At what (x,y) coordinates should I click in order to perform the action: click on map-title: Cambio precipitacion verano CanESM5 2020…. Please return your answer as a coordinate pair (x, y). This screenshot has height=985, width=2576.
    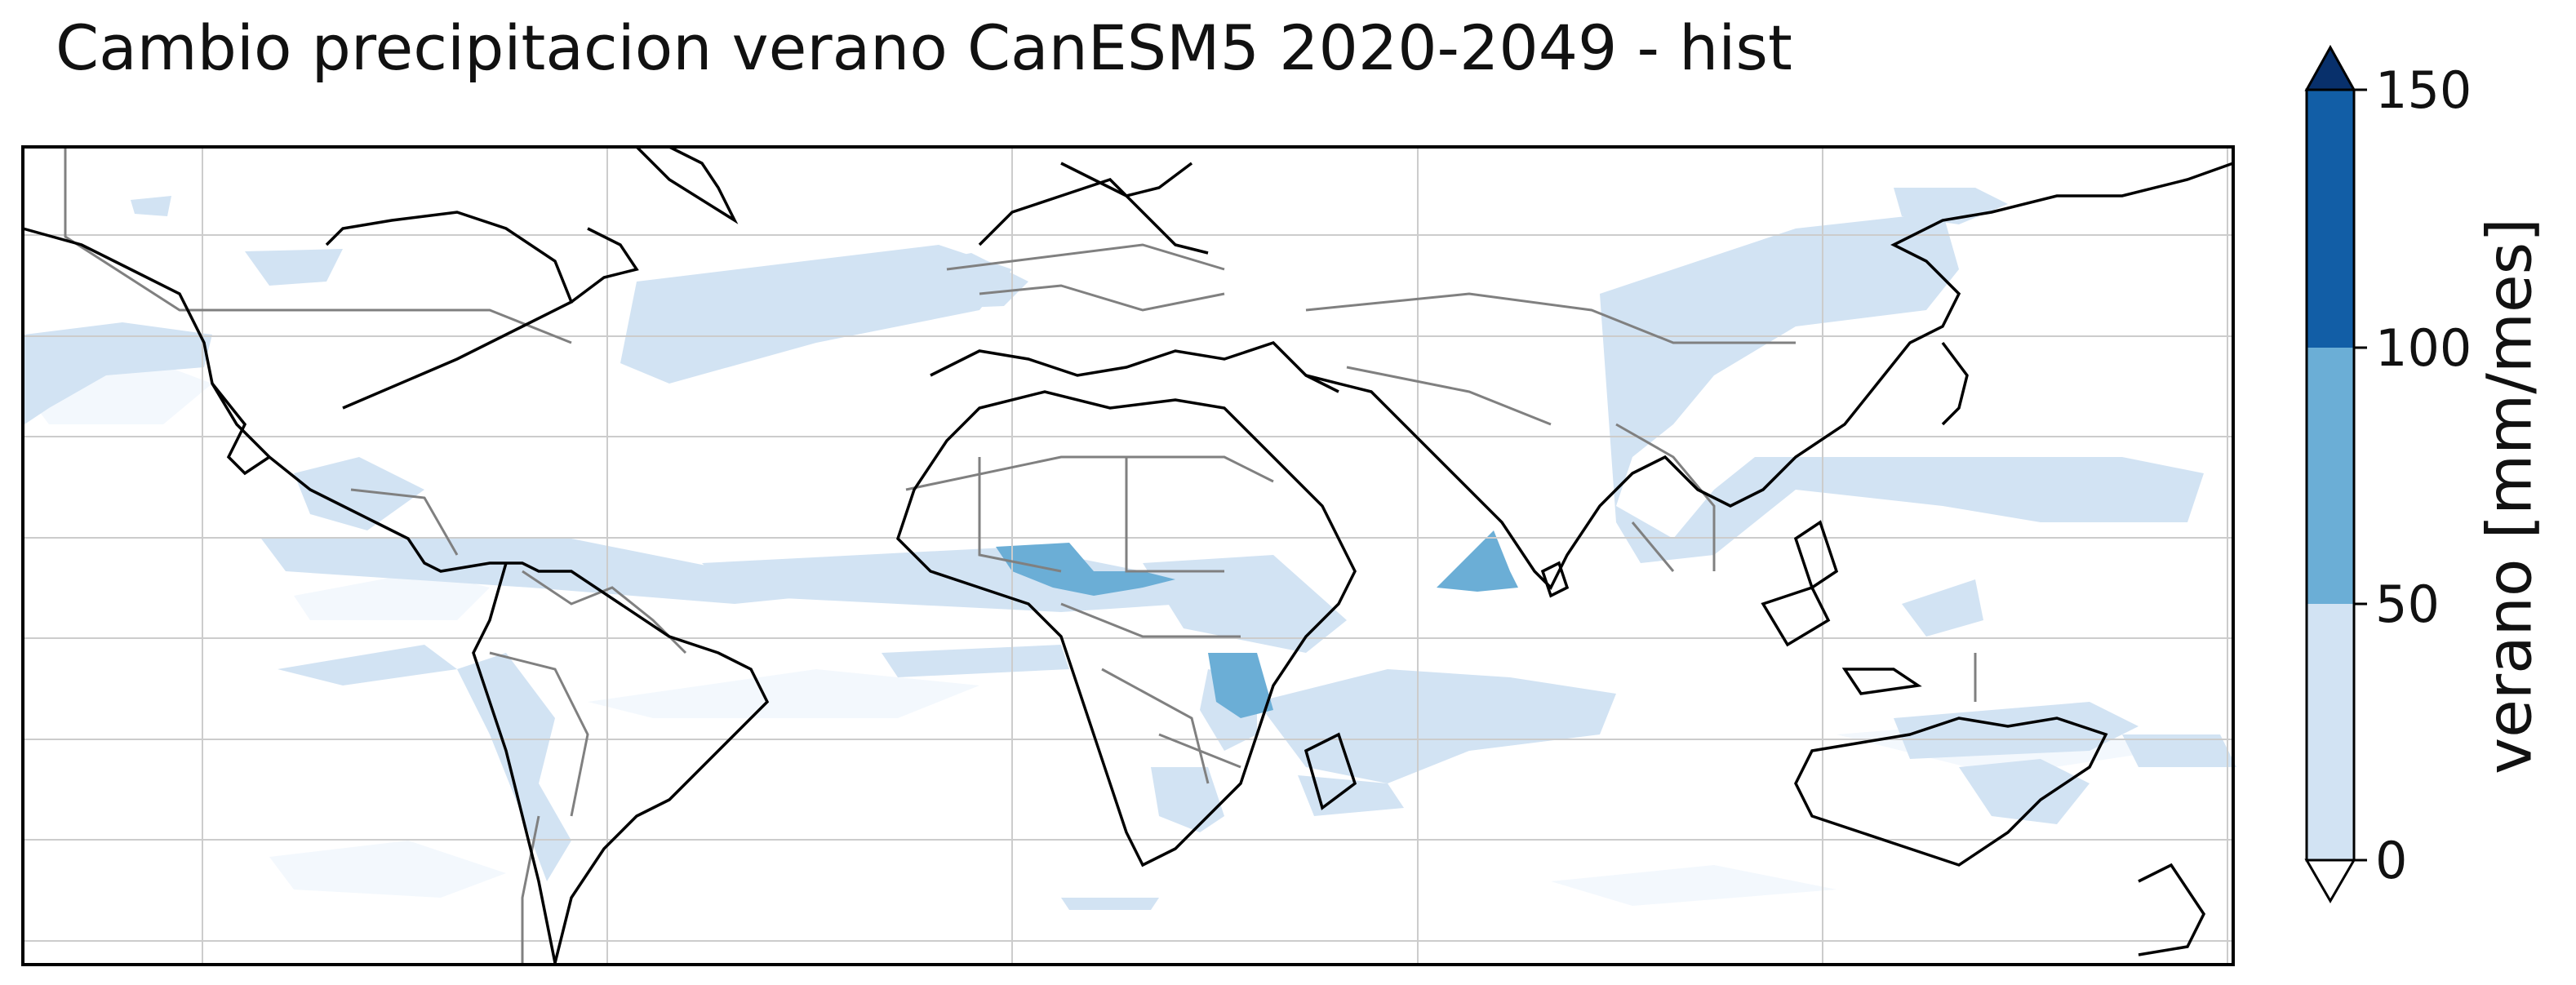
    Looking at the image, I should click on (924, 47).